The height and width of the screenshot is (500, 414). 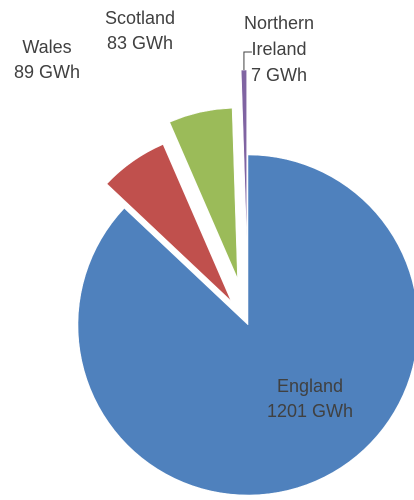 I want to click on data-label-line: 89 GWh, so click(x=47, y=72).